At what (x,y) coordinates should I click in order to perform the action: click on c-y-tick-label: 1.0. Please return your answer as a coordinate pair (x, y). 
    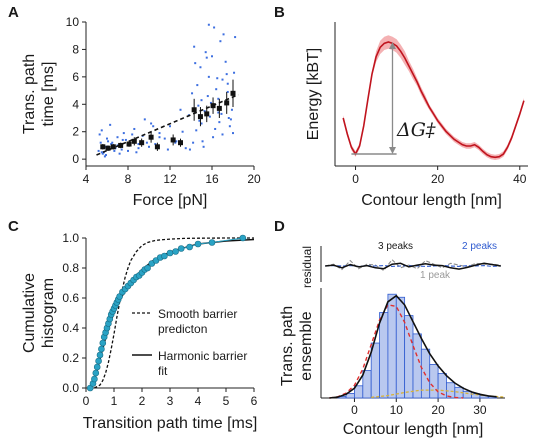
    Looking at the image, I should click on (70, 238).